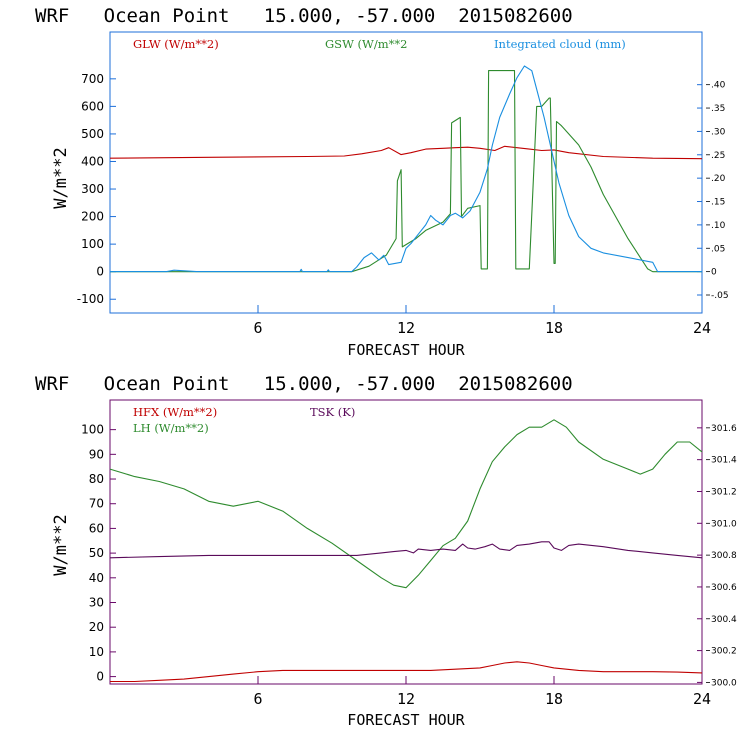 The width and height of the screenshot is (740, 740). I want to click on legend-glw: GLW (W/m**2), so click(176, 44).